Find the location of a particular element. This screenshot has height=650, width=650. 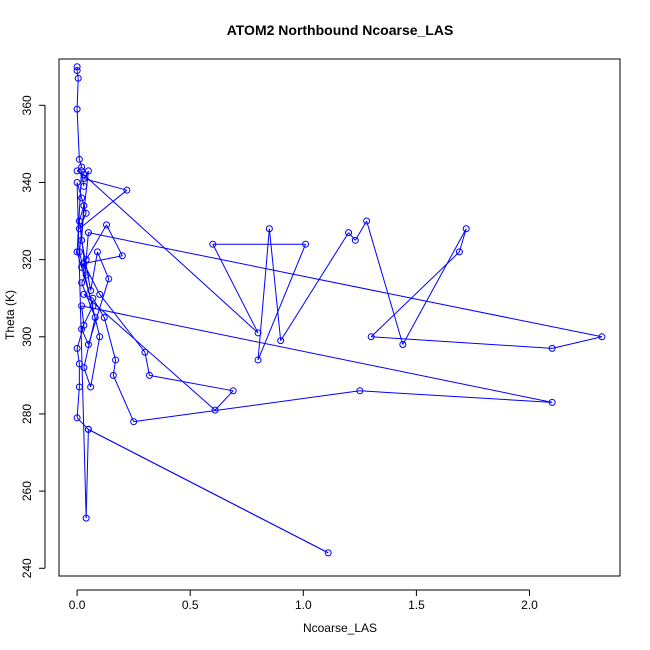

y-tick-label: 340 is located at coordinates (27, 182).